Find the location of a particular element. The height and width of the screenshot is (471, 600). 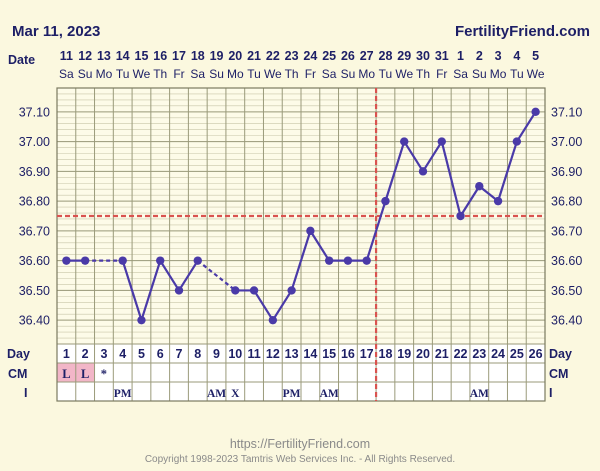

y-tick-label-left: 37.00 is located at coordinates (34, 142).